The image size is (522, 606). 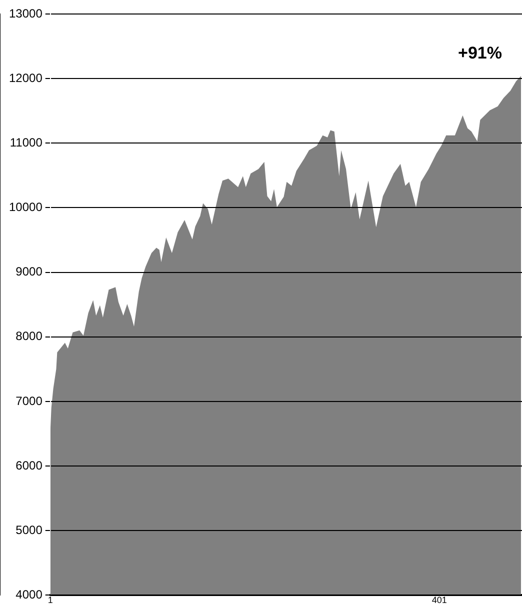 I want to click on x-tick-label: 401, so click(x=439, y=600).